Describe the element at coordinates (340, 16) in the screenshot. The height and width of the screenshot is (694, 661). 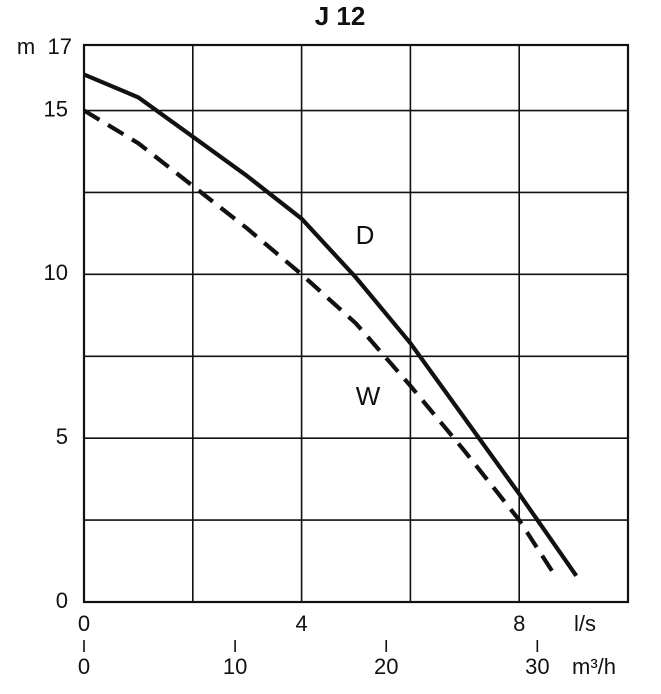
I see `chart-title: J 12` at that location.